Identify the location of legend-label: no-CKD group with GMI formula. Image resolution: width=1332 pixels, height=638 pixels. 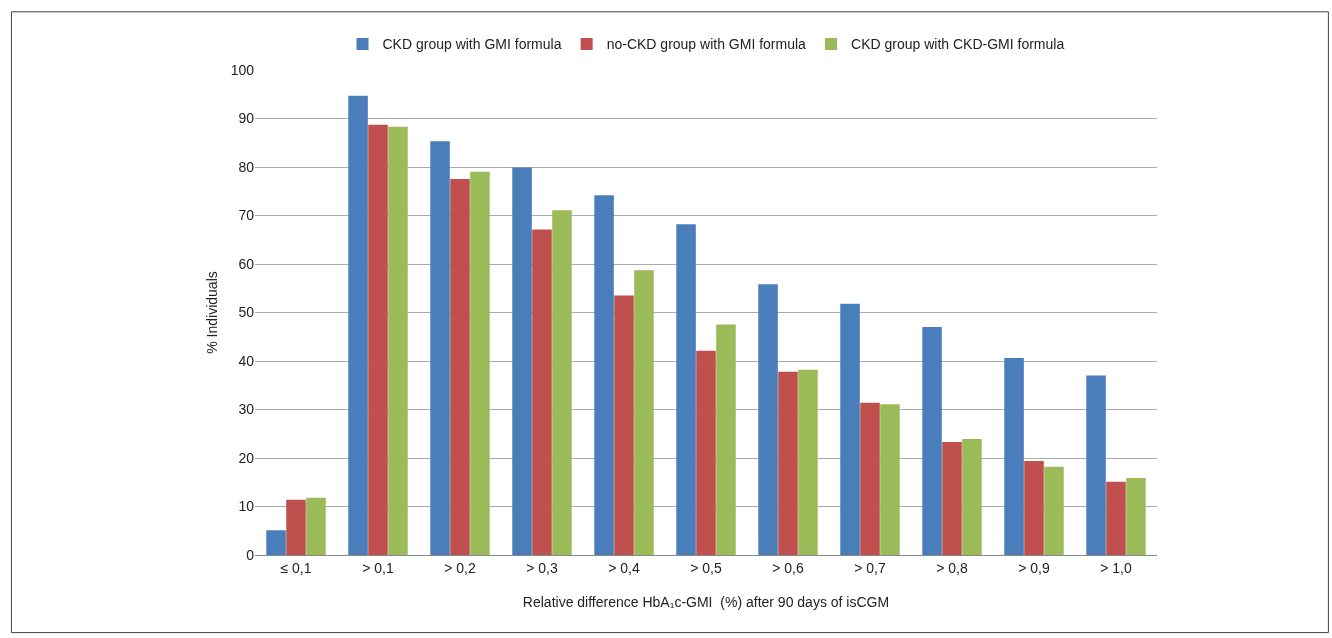
(706, 44).